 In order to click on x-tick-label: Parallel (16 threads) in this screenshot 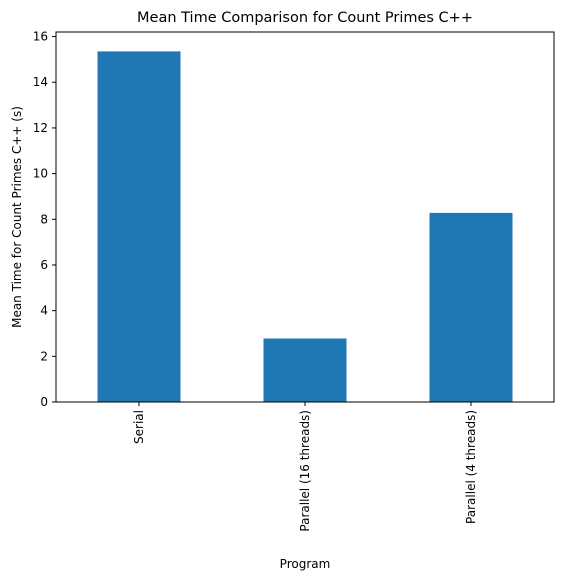, I will do `click(305, 471)`.